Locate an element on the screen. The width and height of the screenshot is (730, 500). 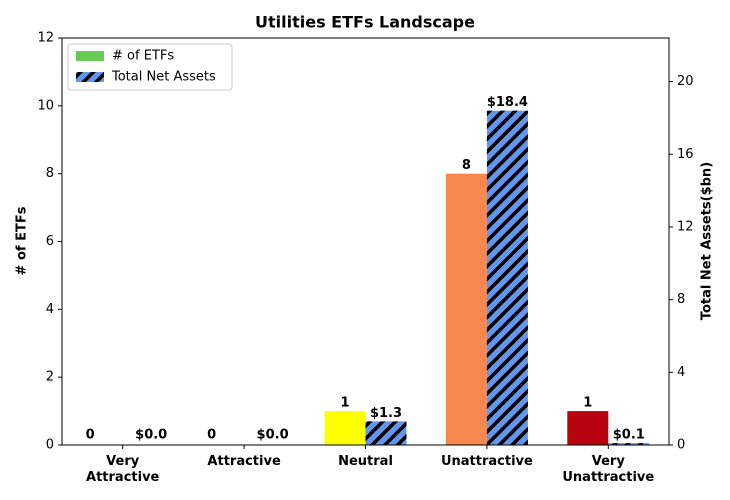
y2-tick-label: 16 is located at coordinates (685, 154).